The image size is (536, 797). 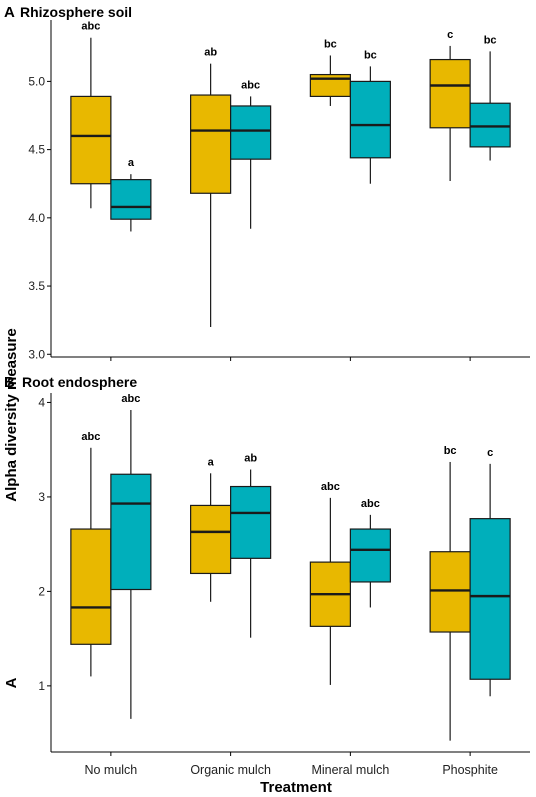 I want to click on x-category-label: No mulch, so click(x=110, y=770).